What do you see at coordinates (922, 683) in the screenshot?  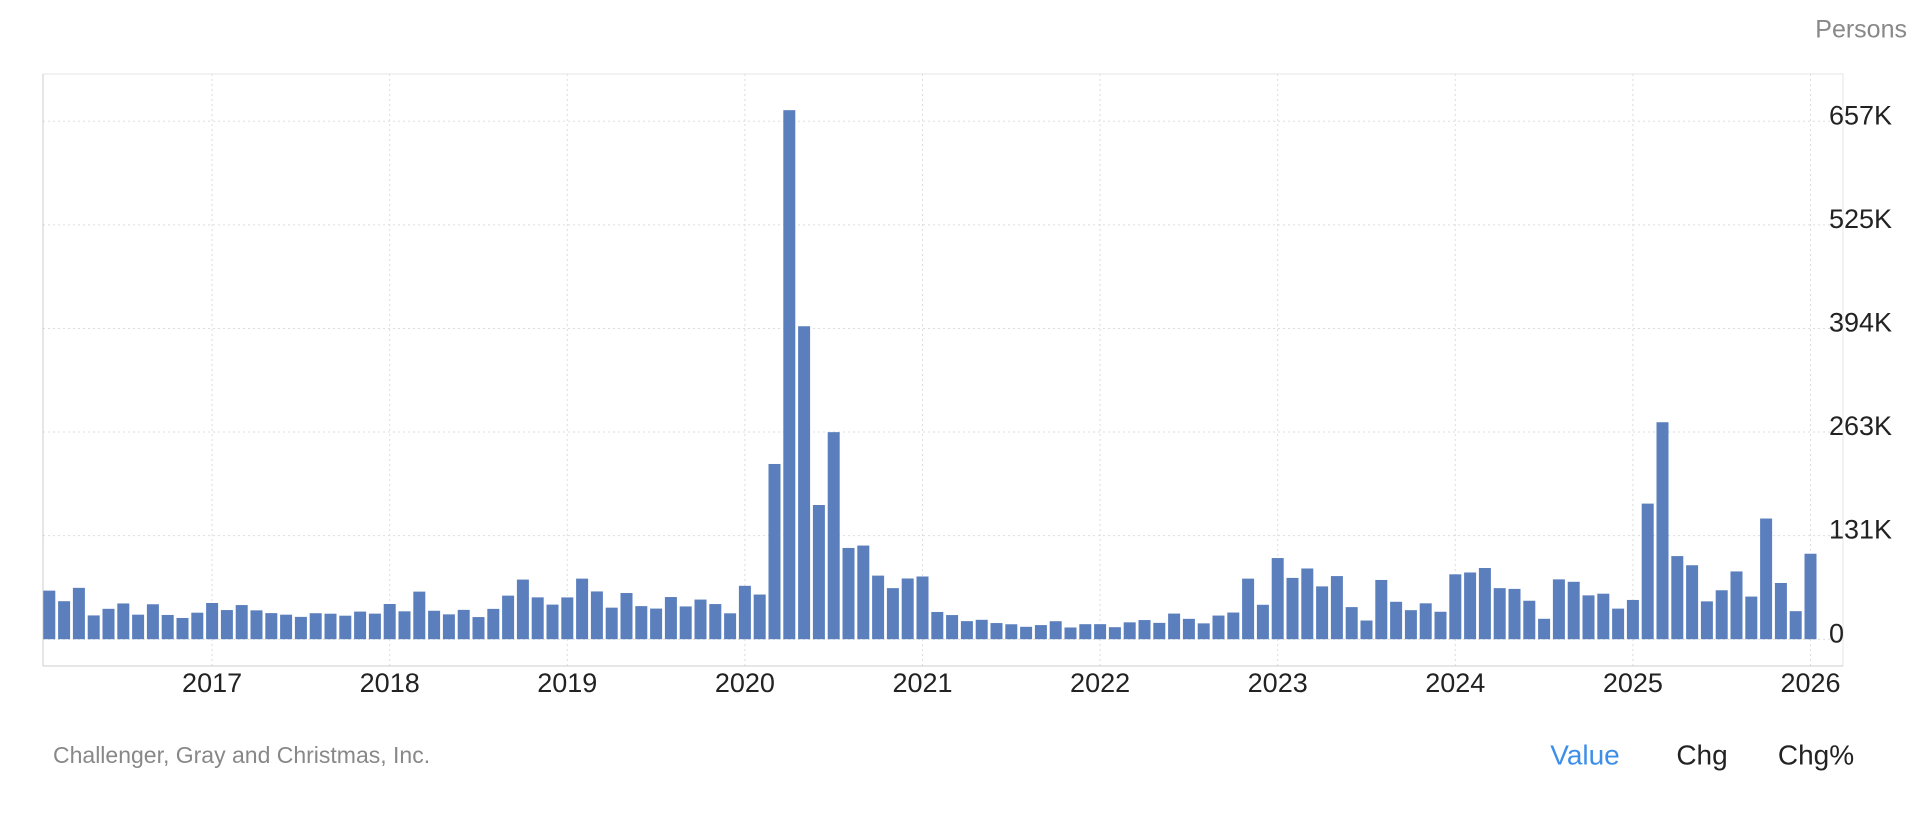 I see `x-tick-label: 2021` at bounding box center [922, 683].